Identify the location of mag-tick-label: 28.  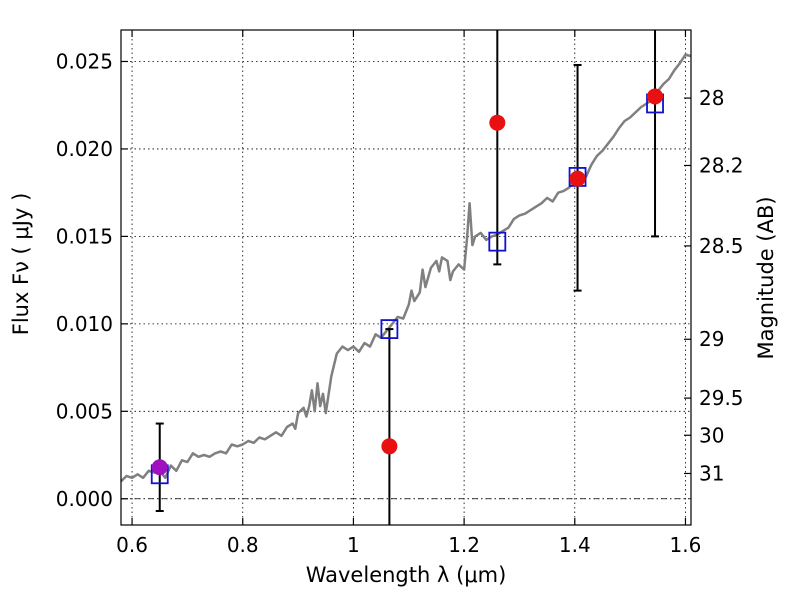
(711, 98).